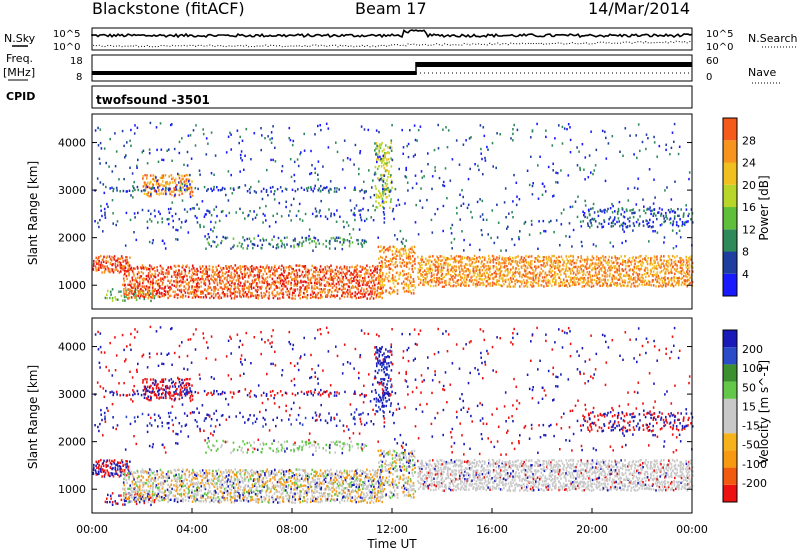 The width and height of the screenshot is (800, 554). What do you see at coordinates (639, 9) in the screenshot?
I see `date-label: 14/Mar/2014` at bounding box center [639, 9].